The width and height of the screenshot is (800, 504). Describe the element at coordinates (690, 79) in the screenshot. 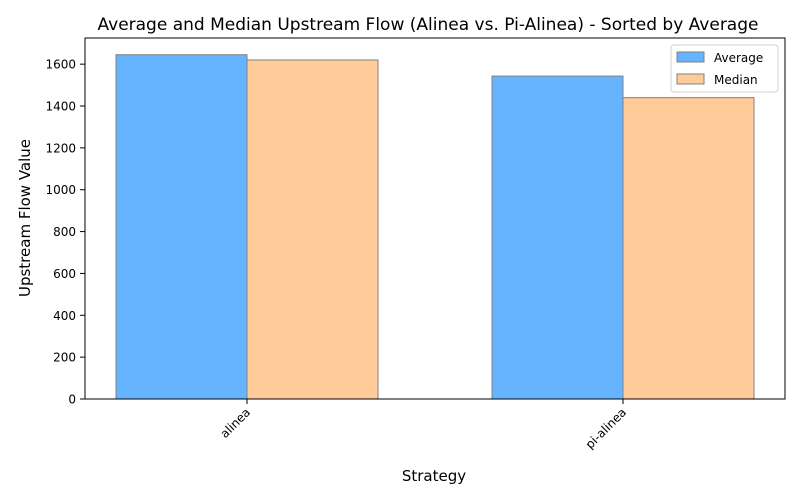

I see `legend-swatch-median` at that location.